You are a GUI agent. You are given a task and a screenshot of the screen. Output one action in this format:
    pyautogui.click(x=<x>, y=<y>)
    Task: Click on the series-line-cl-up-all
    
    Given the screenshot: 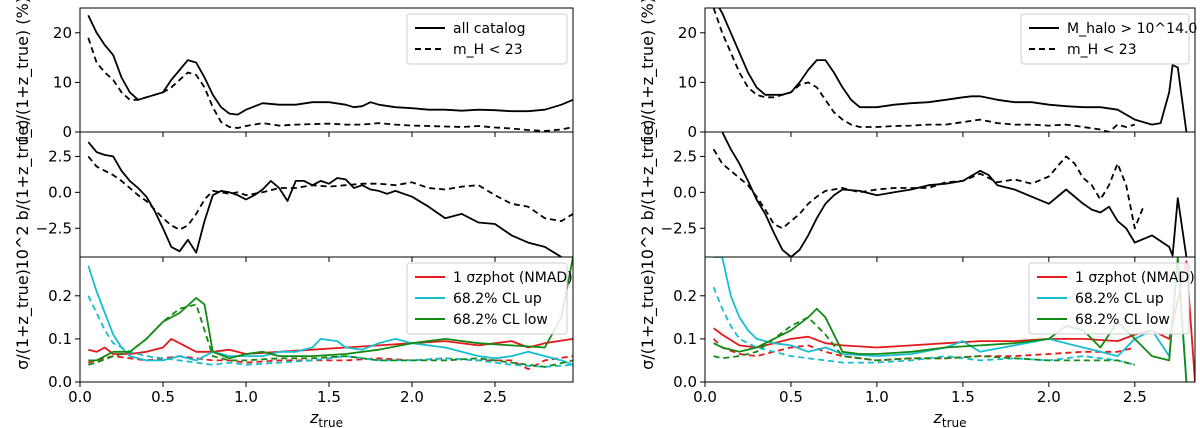 What is the action you would take?
    pyautogui.click(x=330, y=315)
    